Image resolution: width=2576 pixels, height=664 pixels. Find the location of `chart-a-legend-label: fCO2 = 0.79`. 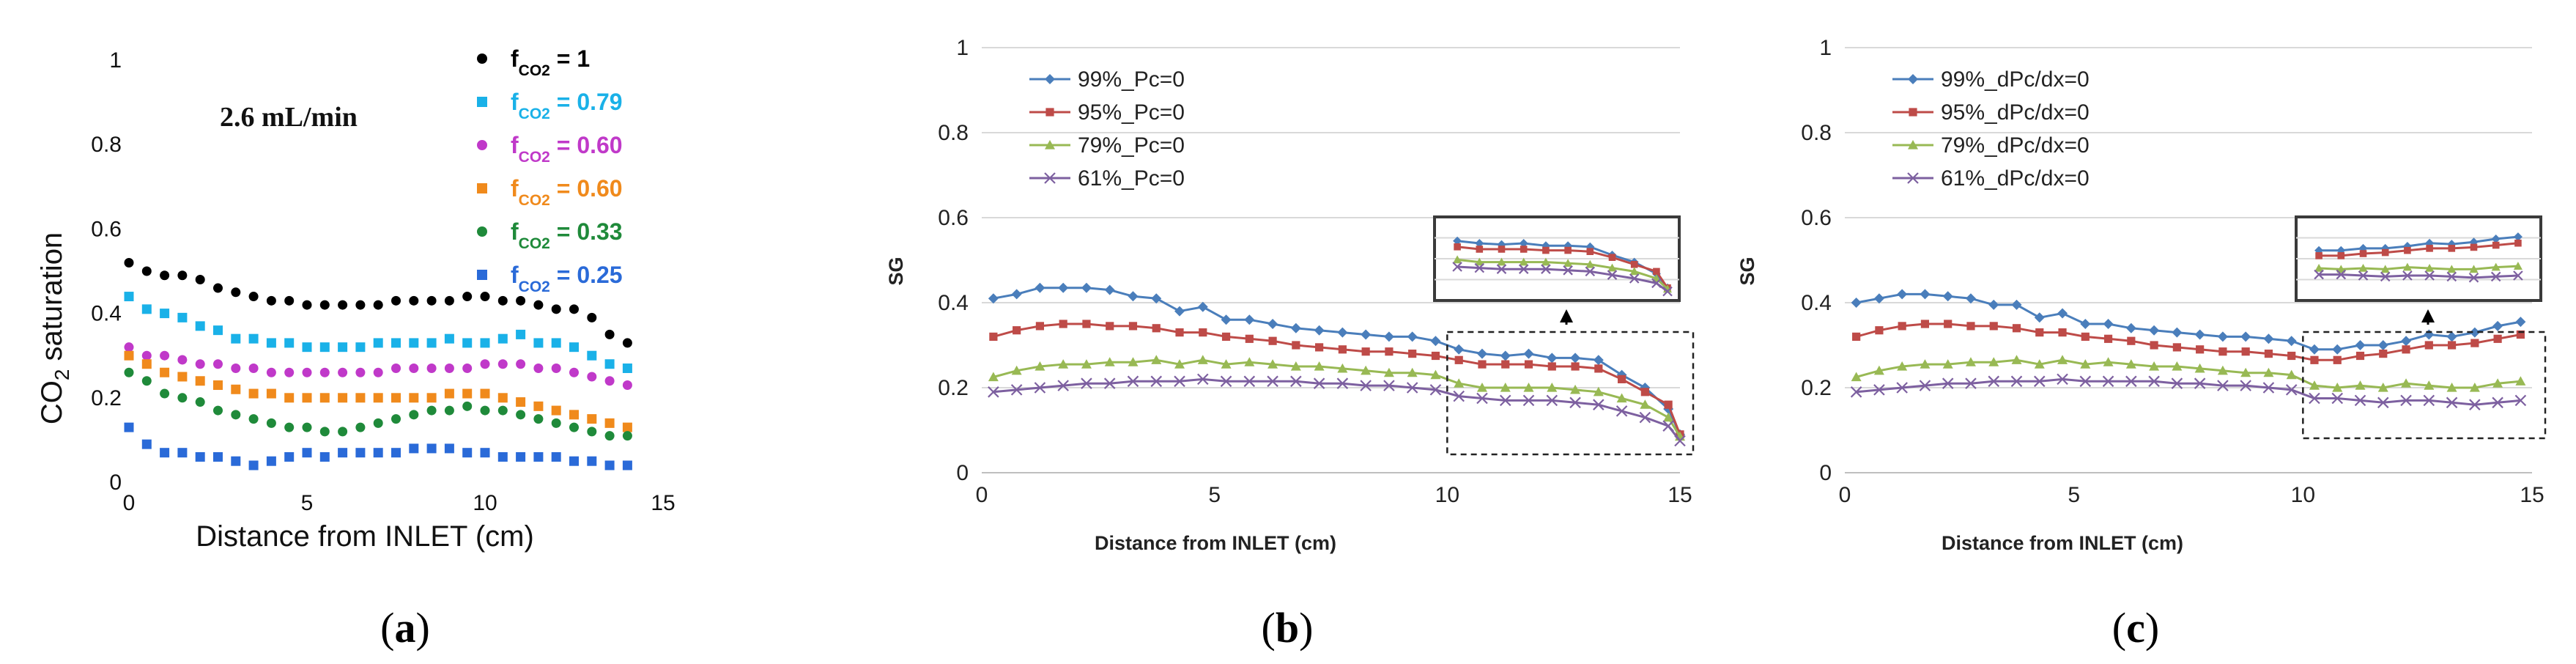

chart-a-legend-label: fCO2 = 0.79 is located at coordinates (567, 105).